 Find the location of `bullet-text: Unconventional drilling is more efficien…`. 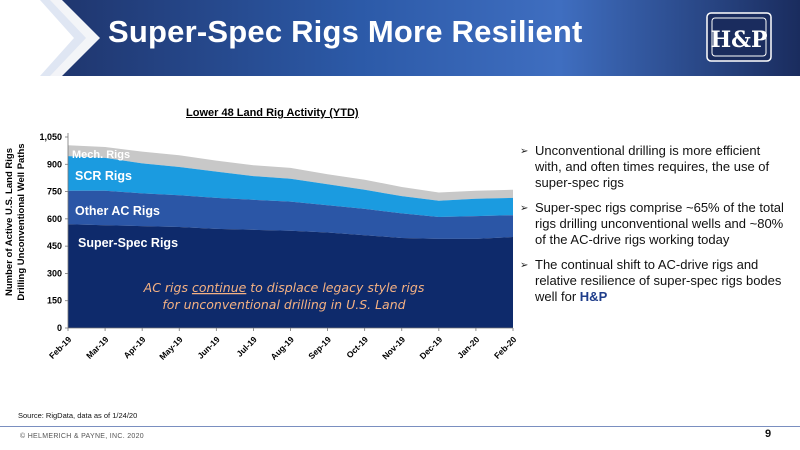

bullet-text: Unconventional drilling is more efficien… is located at coordinates (652, 166).